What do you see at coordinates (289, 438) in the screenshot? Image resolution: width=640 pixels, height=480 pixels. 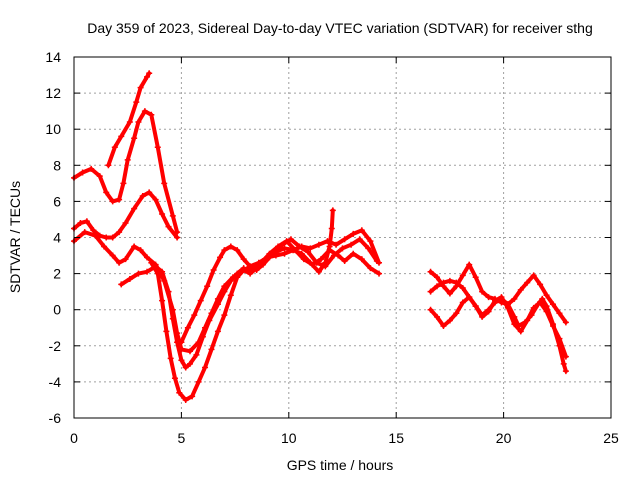 I see `x-tick-label: 10` at bounding box center [289, 438].